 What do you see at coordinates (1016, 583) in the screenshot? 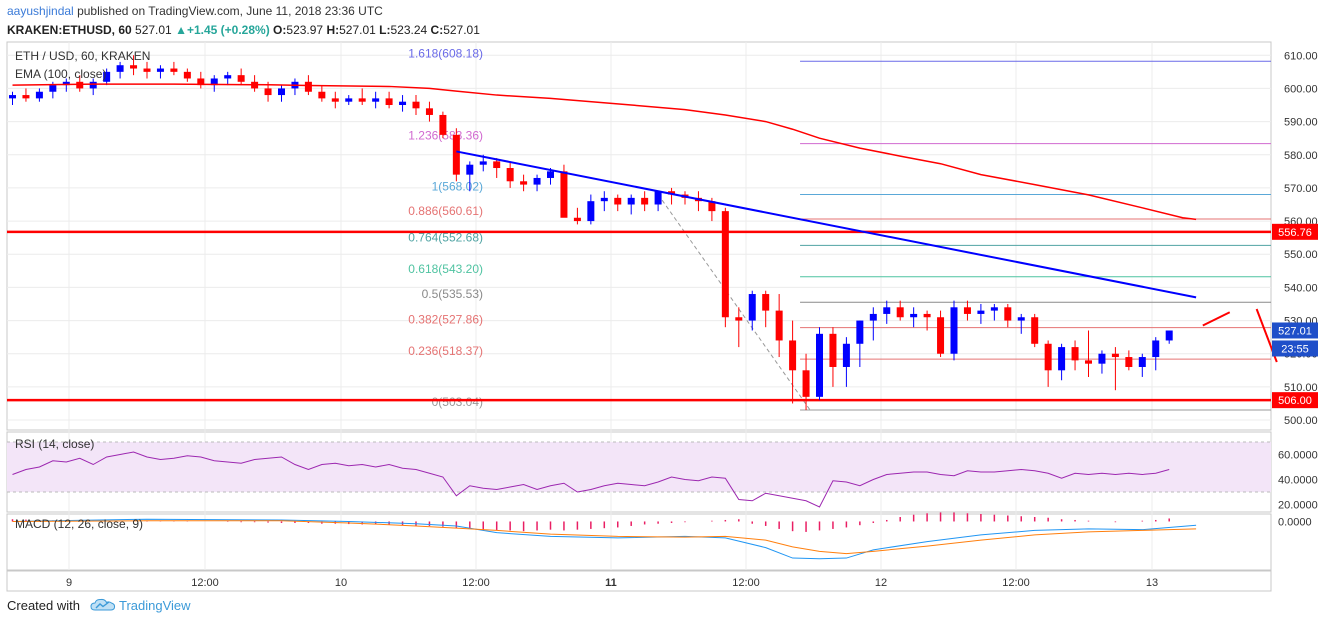
I see `time-tick-label: 12:00` at bounding box center [1016, 583].